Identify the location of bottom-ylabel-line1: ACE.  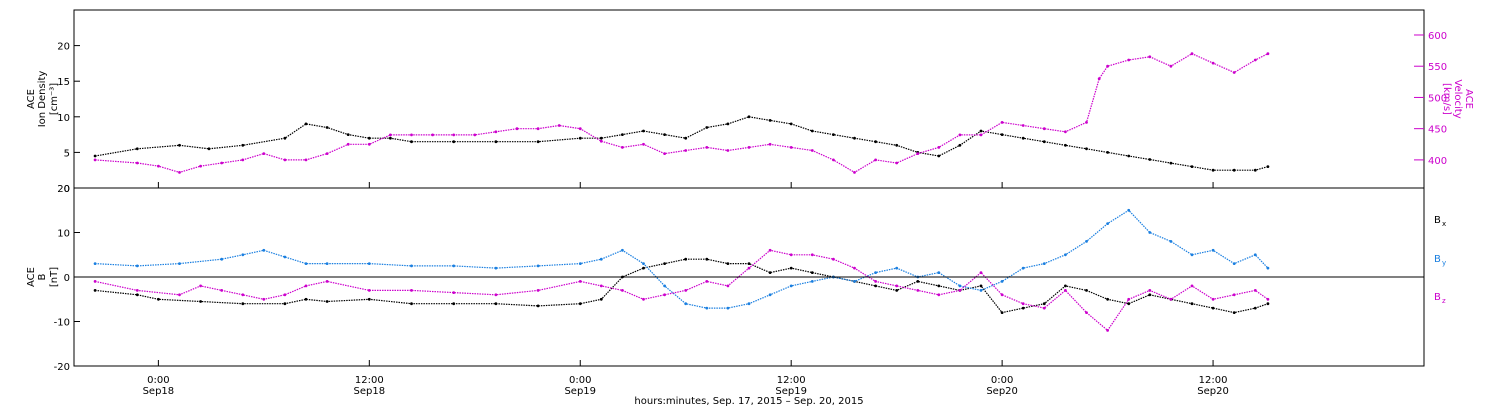
(31, 277).